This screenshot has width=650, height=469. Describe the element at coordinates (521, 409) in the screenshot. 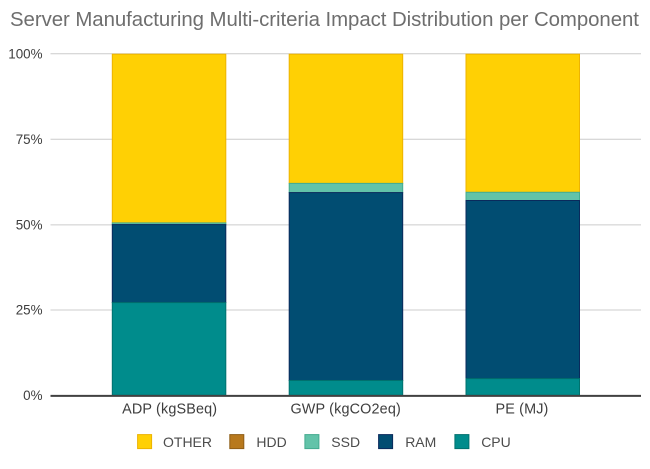

I see `svg-text: PE (MJ)` at that location.